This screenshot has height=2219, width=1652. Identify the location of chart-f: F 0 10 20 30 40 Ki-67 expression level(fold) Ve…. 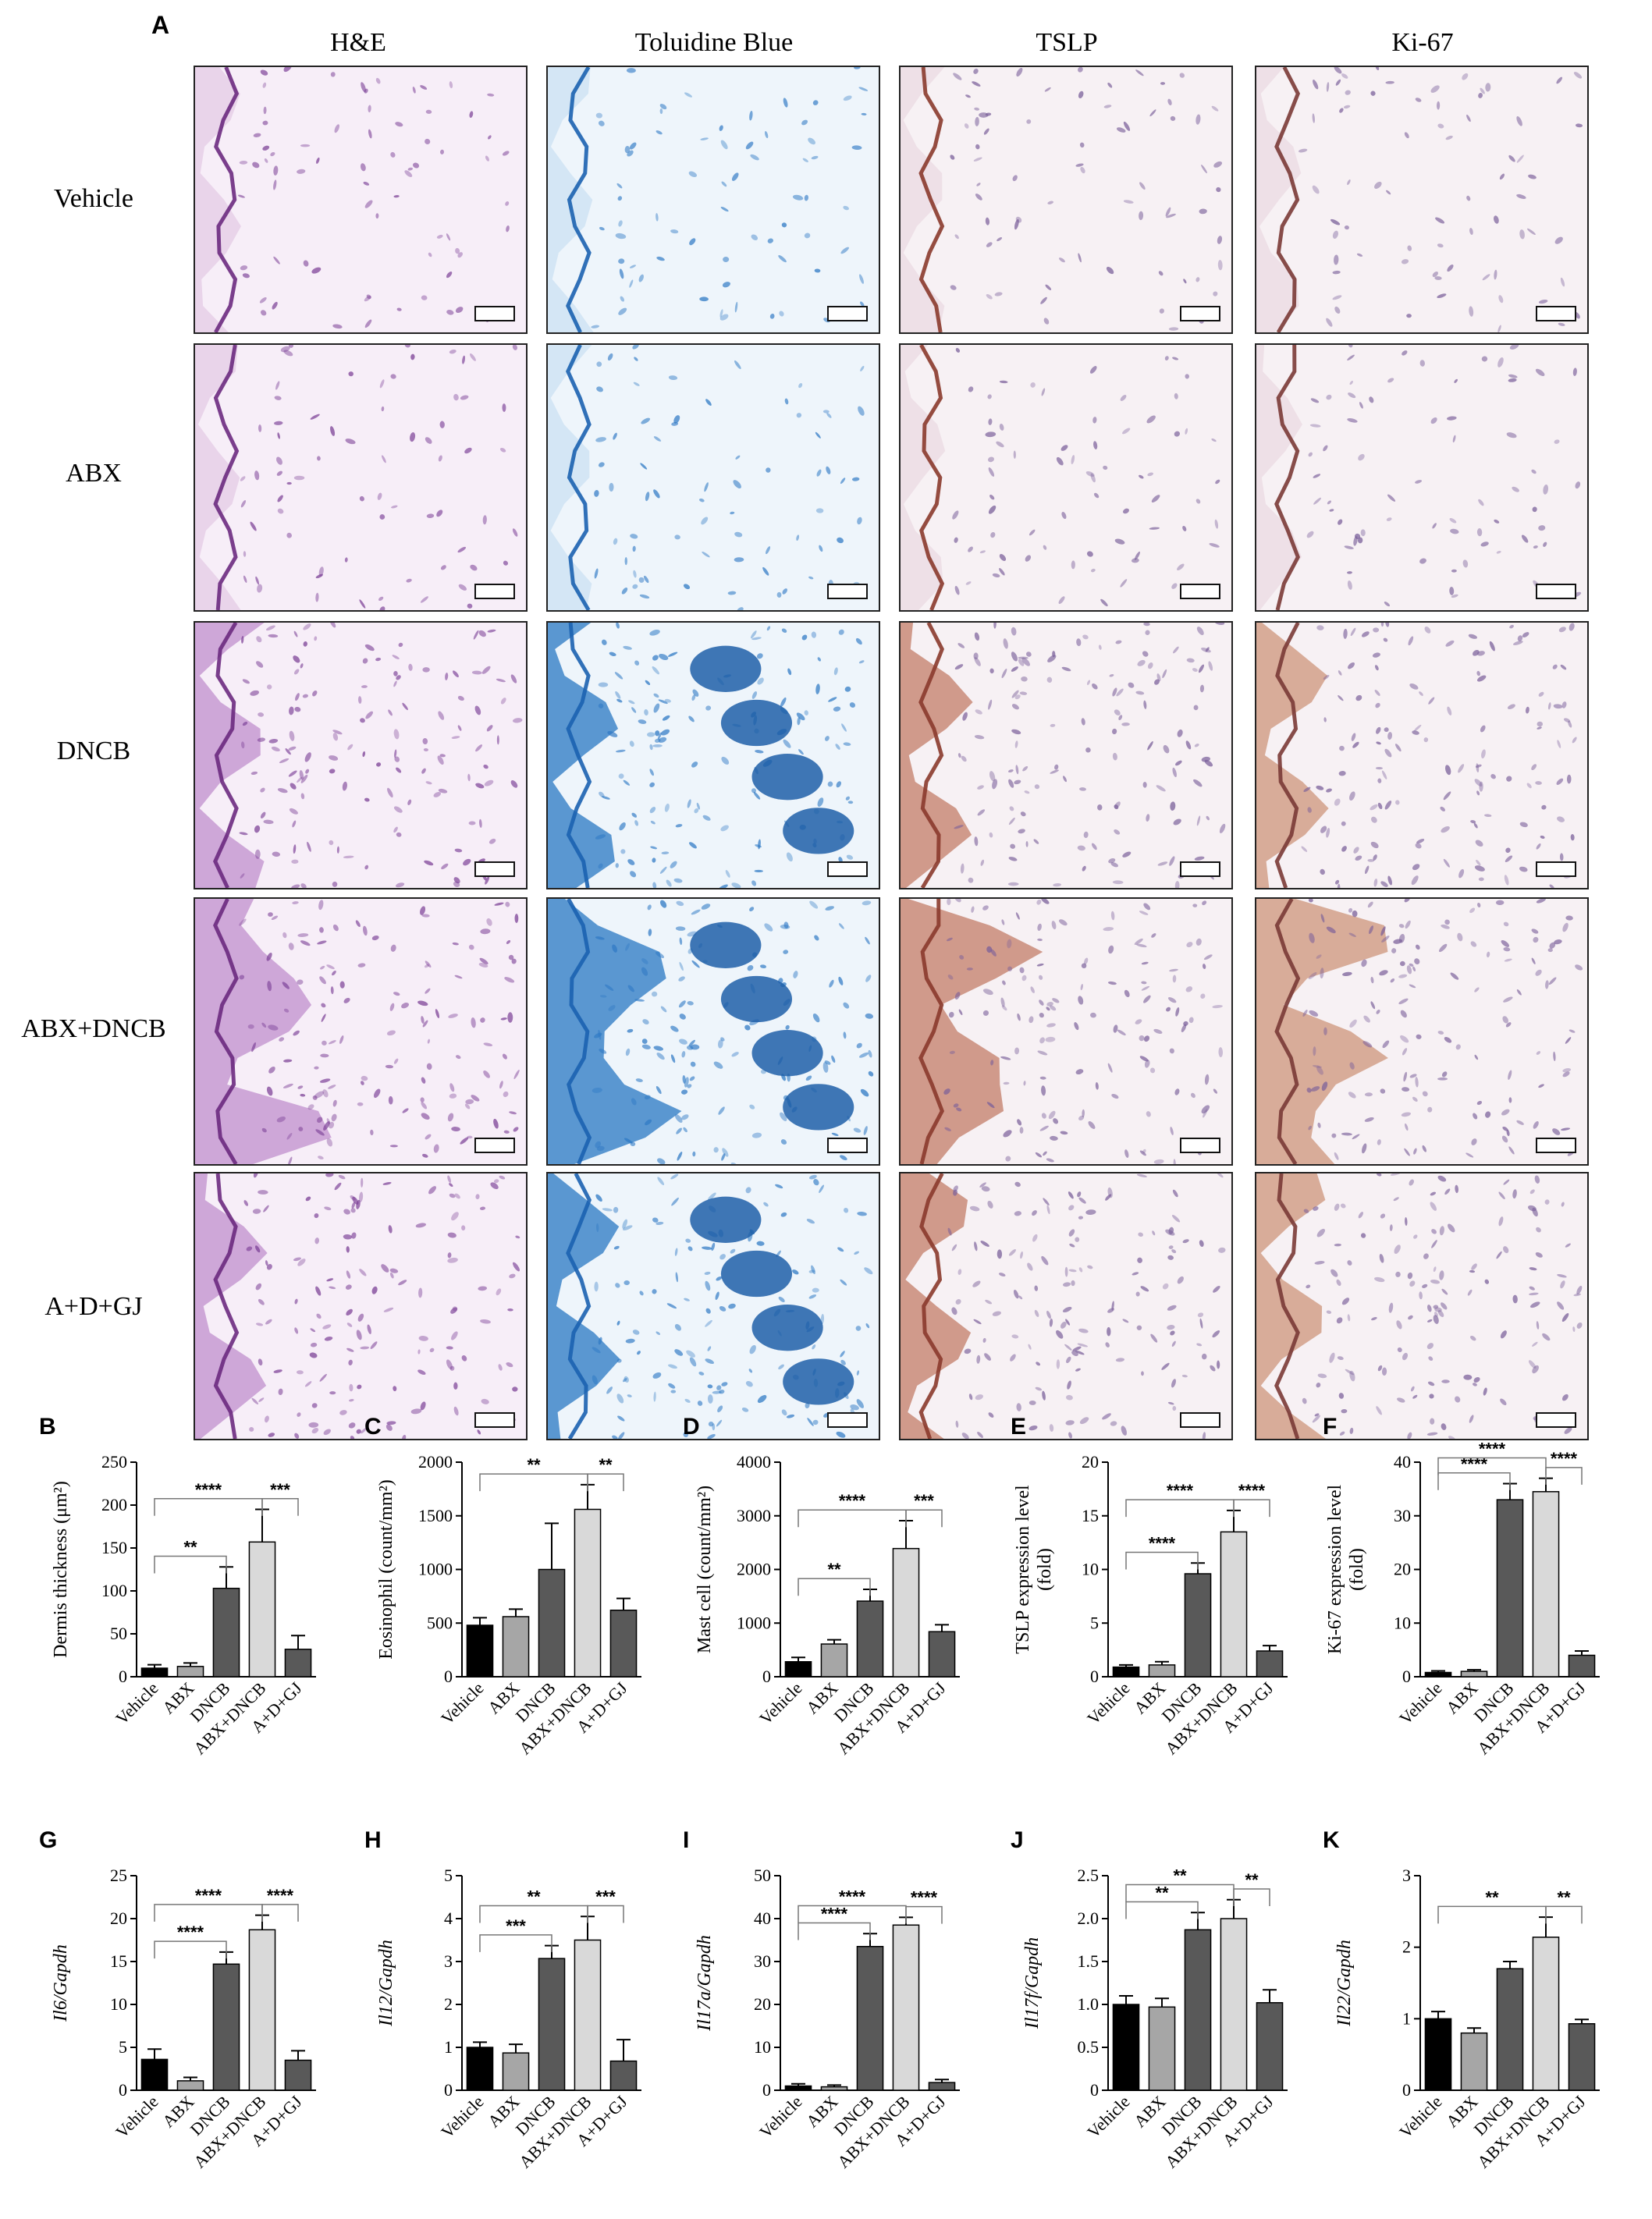
(1459, 1601).